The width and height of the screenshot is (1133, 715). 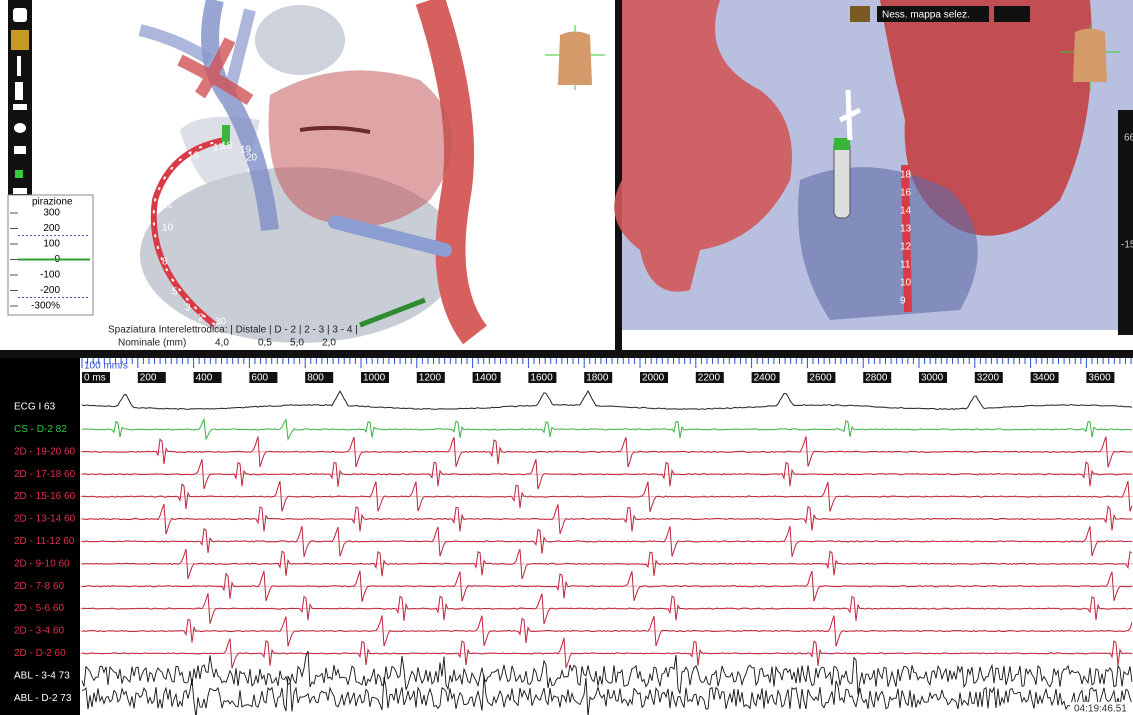 I want to click on spacing-row-label: Nominale (mm), so click(x=152, y=343).